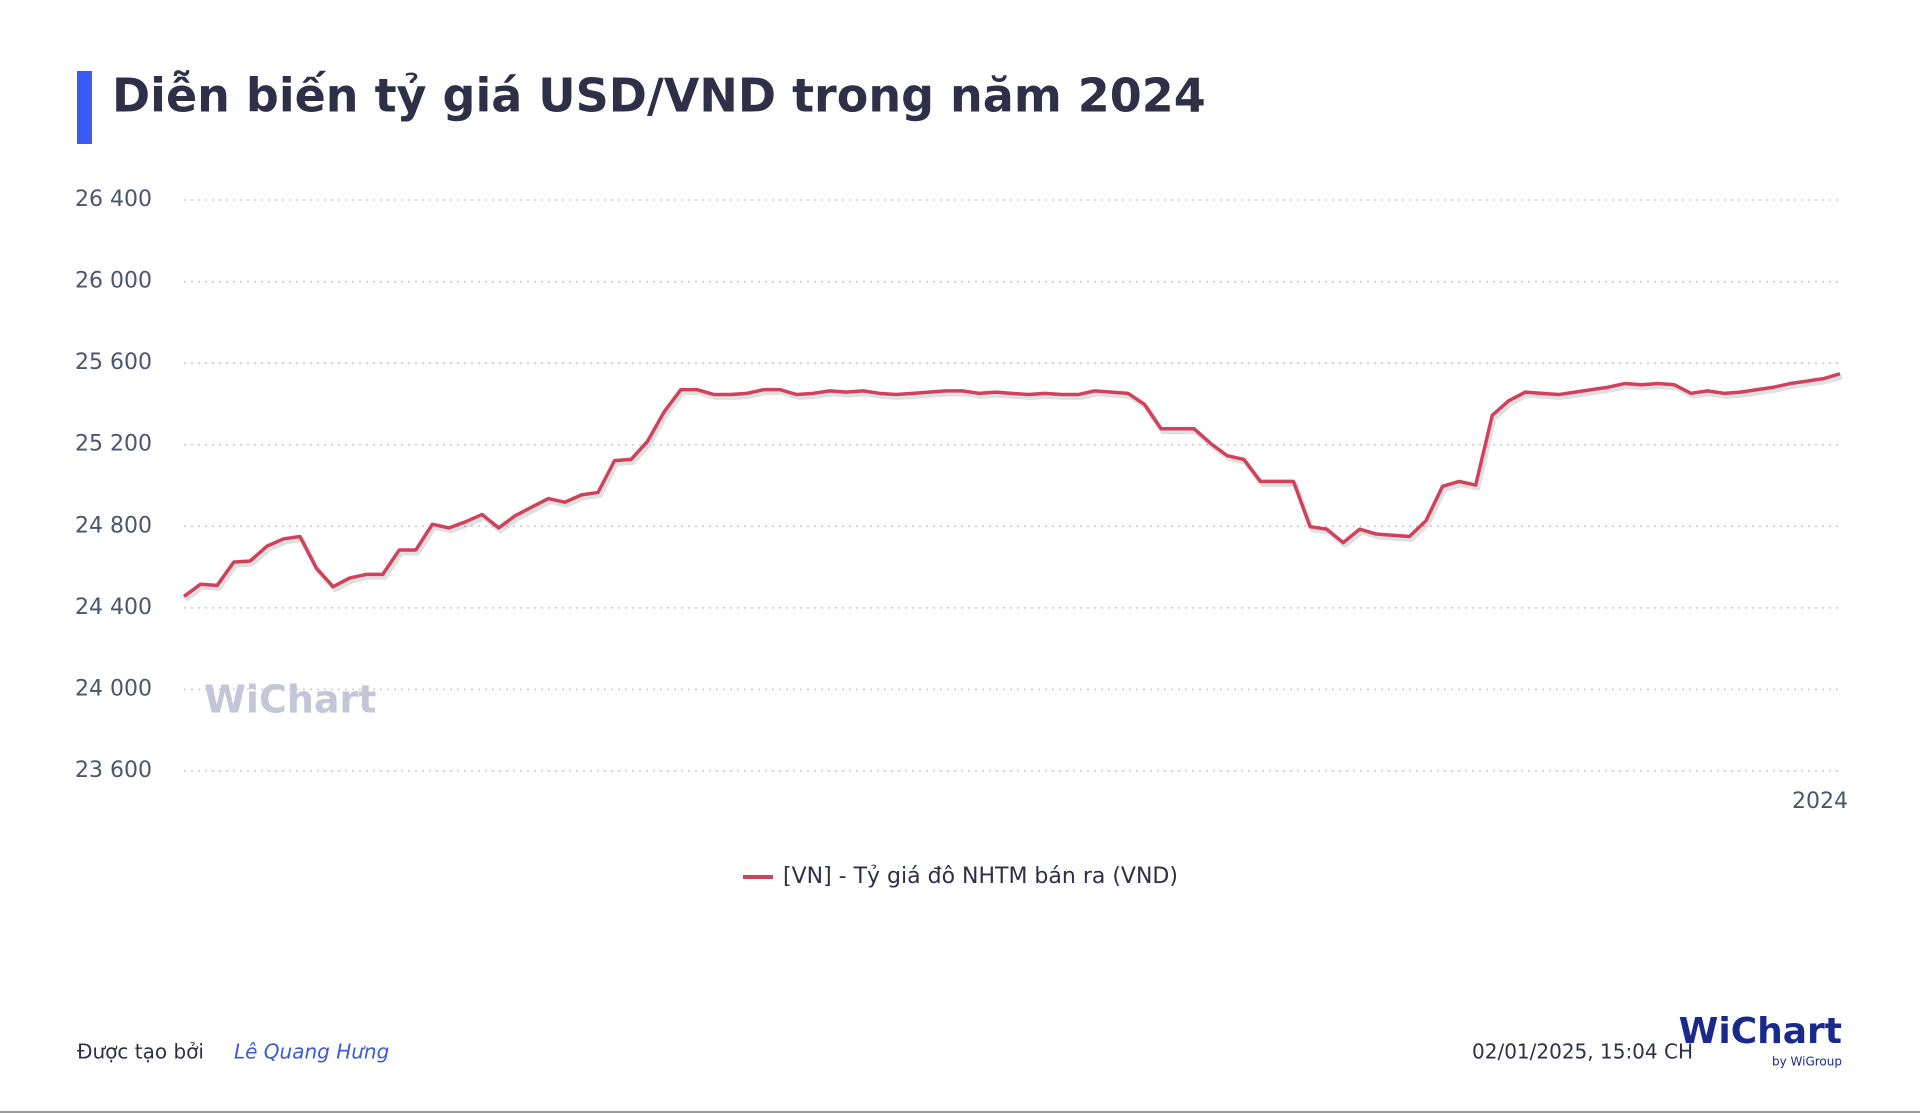 This screenshot has height=1113, width=1920. I want to click on y-tick-label: 23 600, so click(113, 770).